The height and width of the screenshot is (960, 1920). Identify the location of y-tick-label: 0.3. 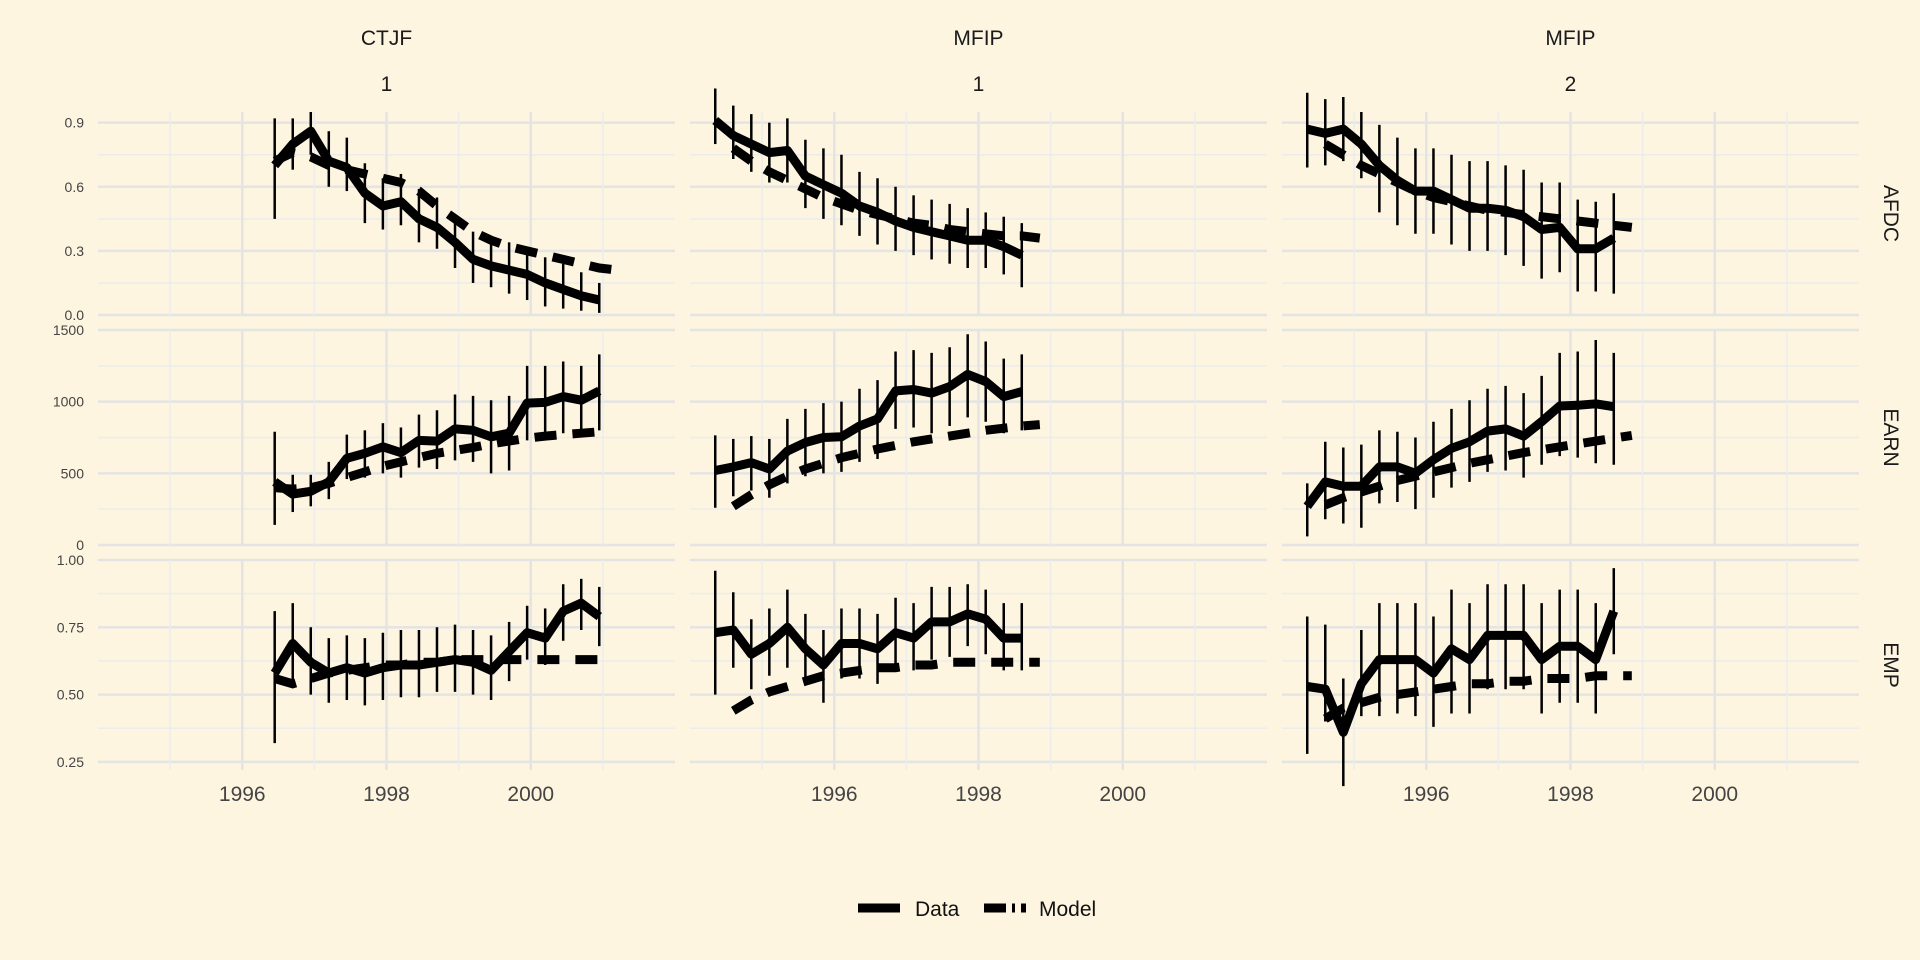
(75, 251).